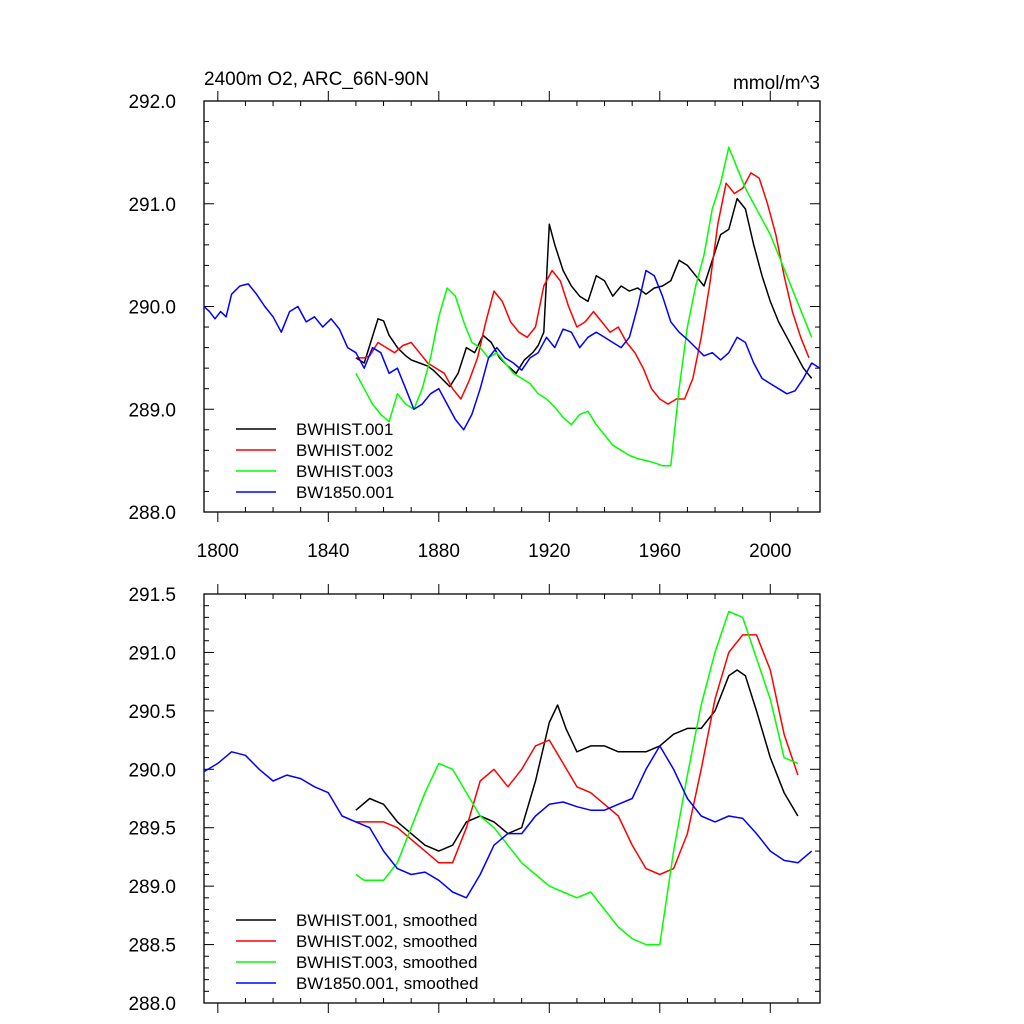  Describe the element at coordinates (386, 941) in the screenshot. I see `legend-label: BWHIST.002, smoothed` at that location.